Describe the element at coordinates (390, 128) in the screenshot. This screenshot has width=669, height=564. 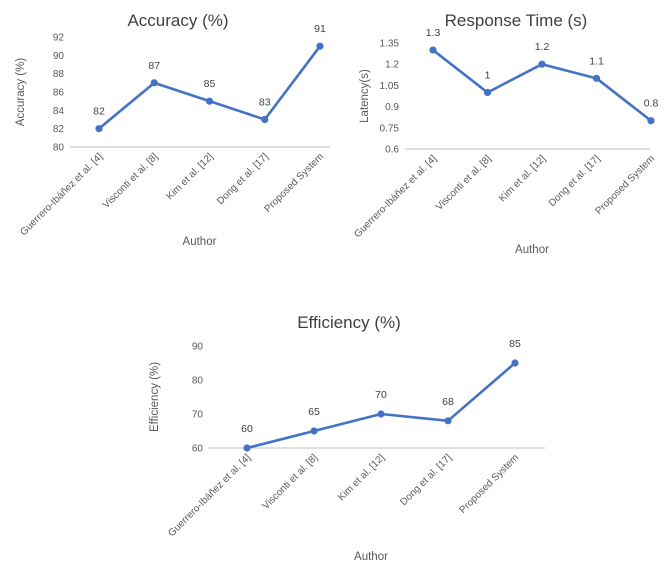
I see `y-tick-label: 0.75` at that location.